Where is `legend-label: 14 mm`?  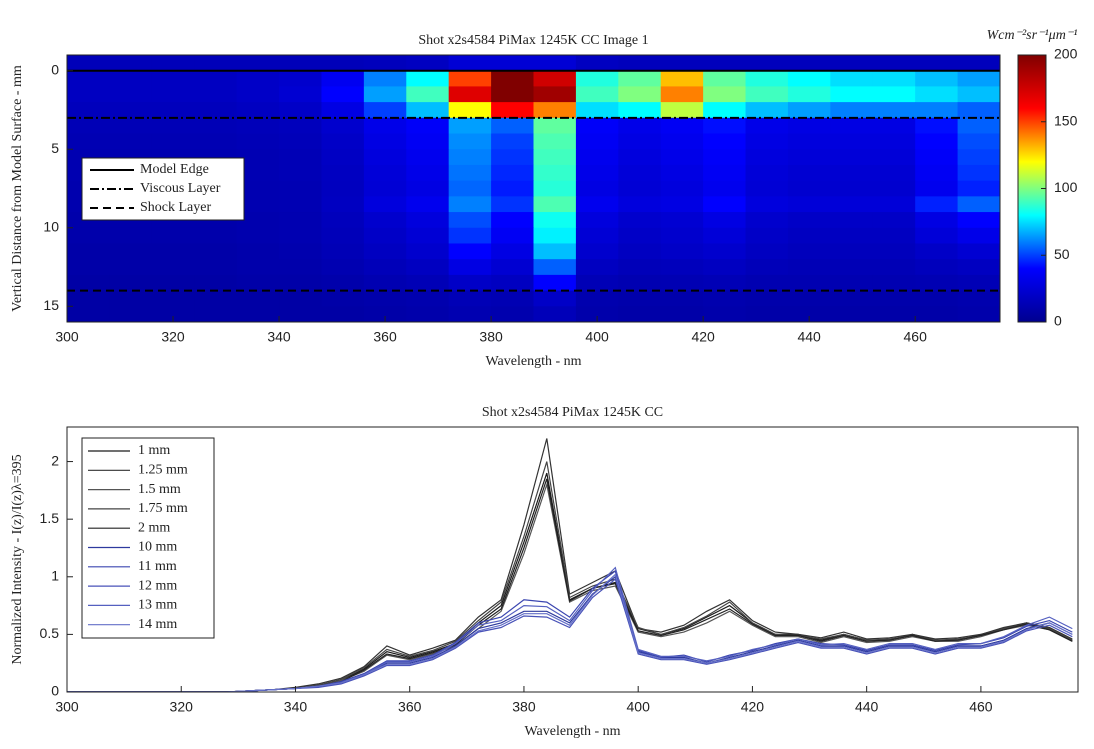 legend-label: 14 mm is located at coordinates (157, 624).